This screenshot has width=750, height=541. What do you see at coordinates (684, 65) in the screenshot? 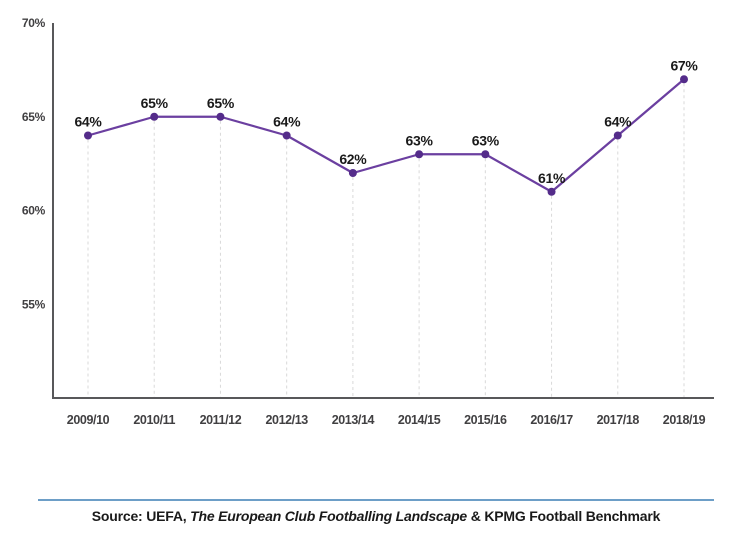
I see `data-point-label: 67%` at bounding box center [684, 65].